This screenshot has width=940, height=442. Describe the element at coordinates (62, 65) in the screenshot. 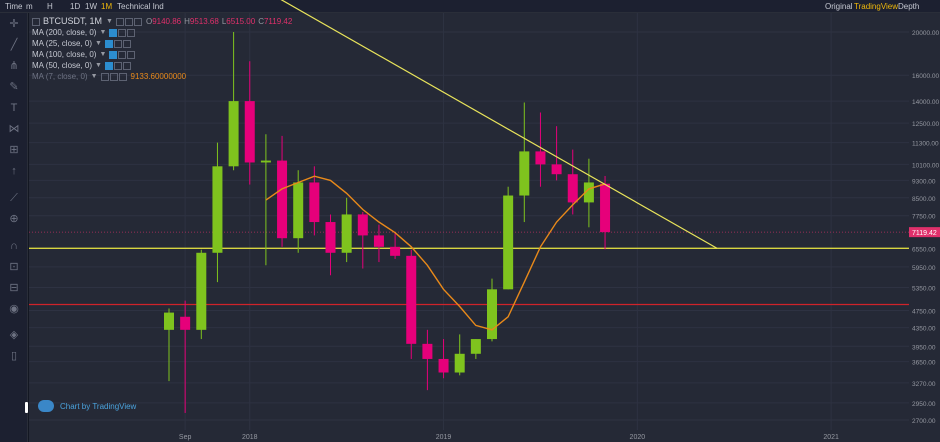

I see `study-label: MA (50, close, 0)` at that location.